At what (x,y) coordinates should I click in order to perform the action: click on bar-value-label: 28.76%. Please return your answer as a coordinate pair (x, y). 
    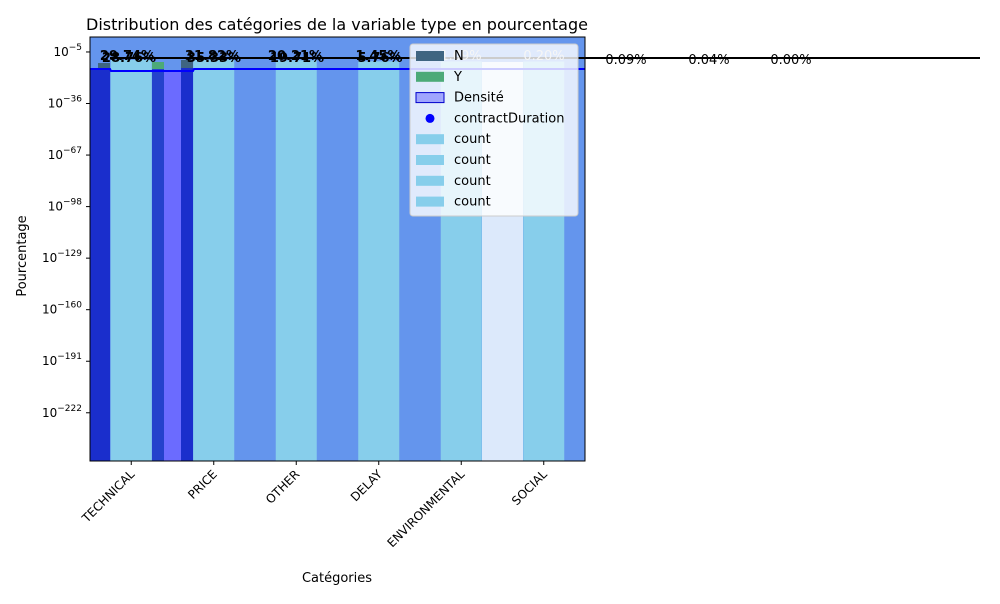
    Looking at the image, I should click on (129, 58).